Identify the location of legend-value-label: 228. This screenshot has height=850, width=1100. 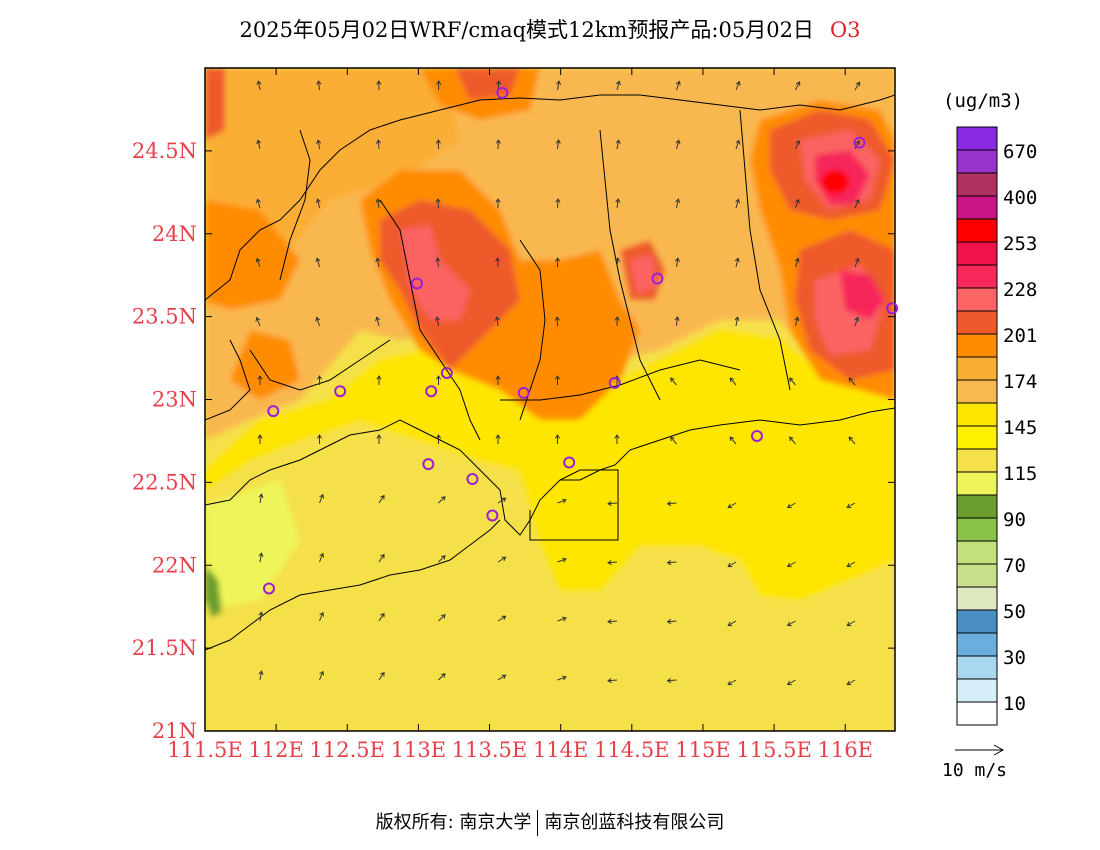
(1020, 290).